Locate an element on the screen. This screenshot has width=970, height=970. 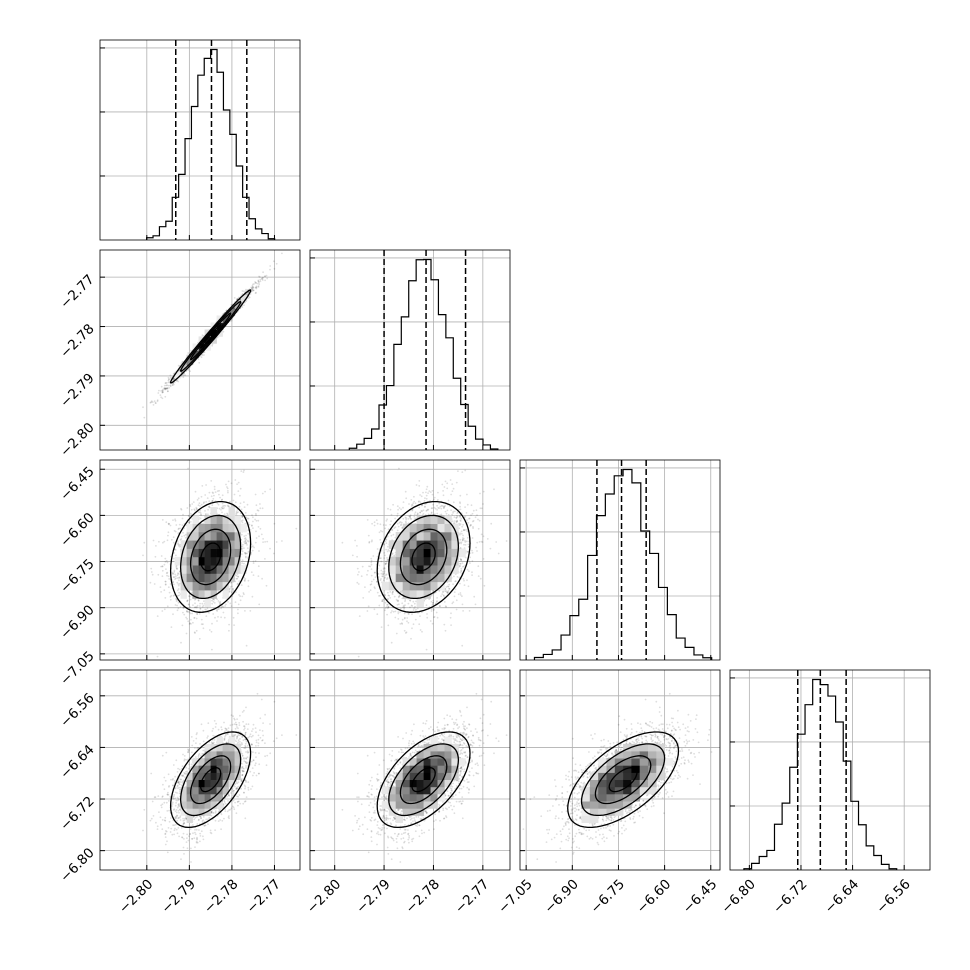
panel-content is located at coordinates (200, 350).